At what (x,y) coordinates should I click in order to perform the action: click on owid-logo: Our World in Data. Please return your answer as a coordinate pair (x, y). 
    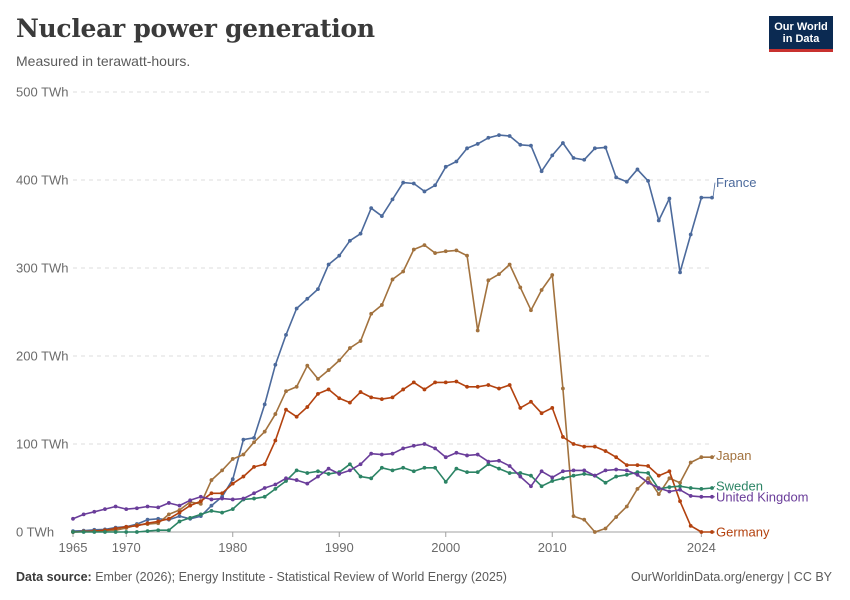
    Looking at the image, I should click on (801, 34).